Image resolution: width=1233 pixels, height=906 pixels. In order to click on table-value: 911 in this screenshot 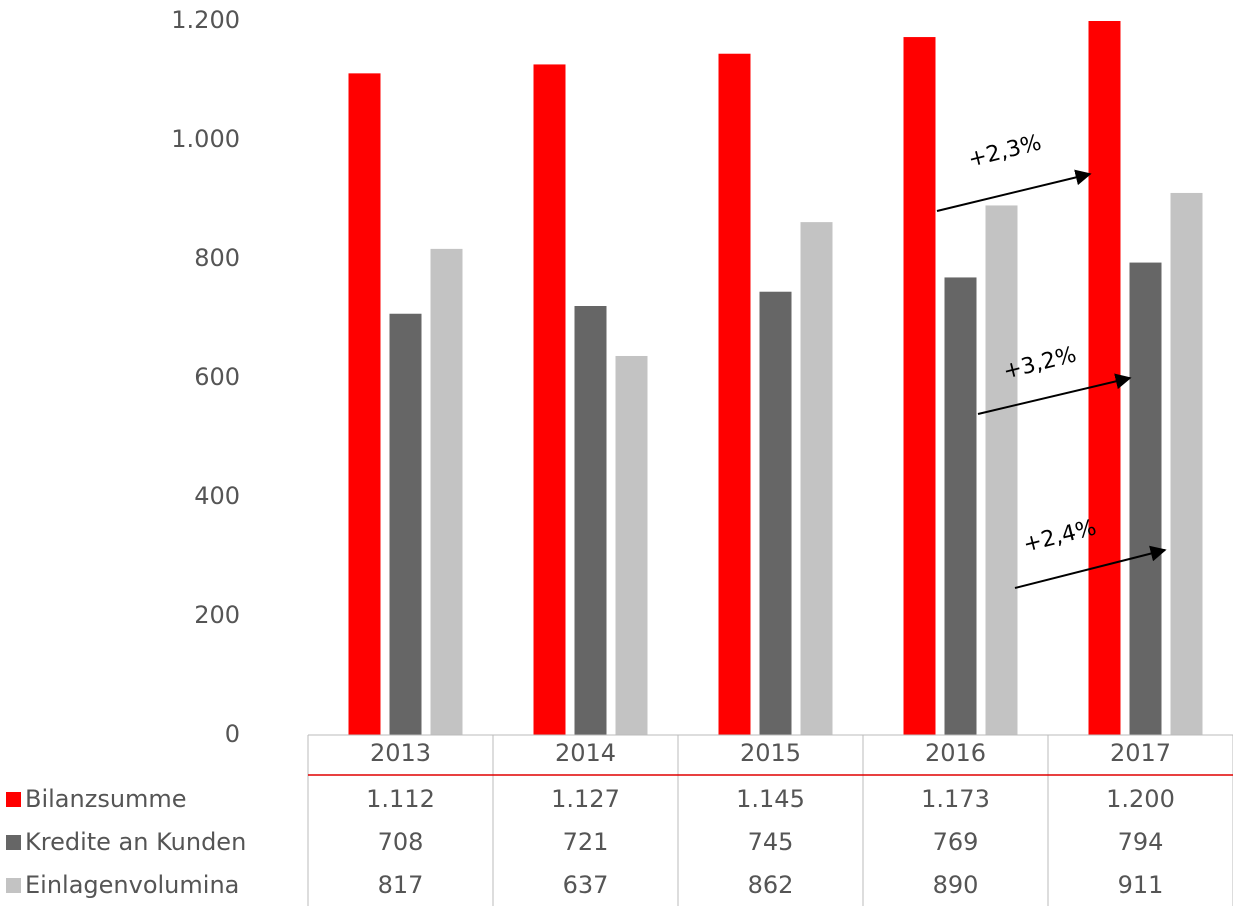, I will do `click(1141, 885)`.